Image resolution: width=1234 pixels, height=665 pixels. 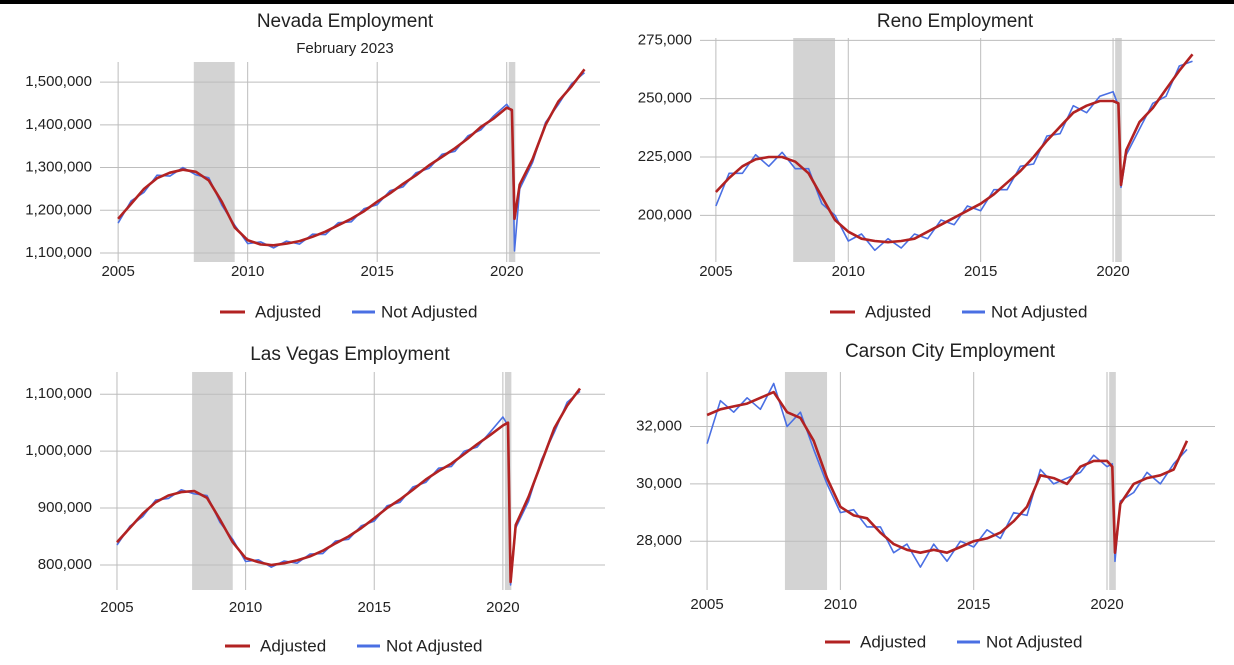 I want to click on y-tick-label: 1,300,000, so click(x=58, y=167).